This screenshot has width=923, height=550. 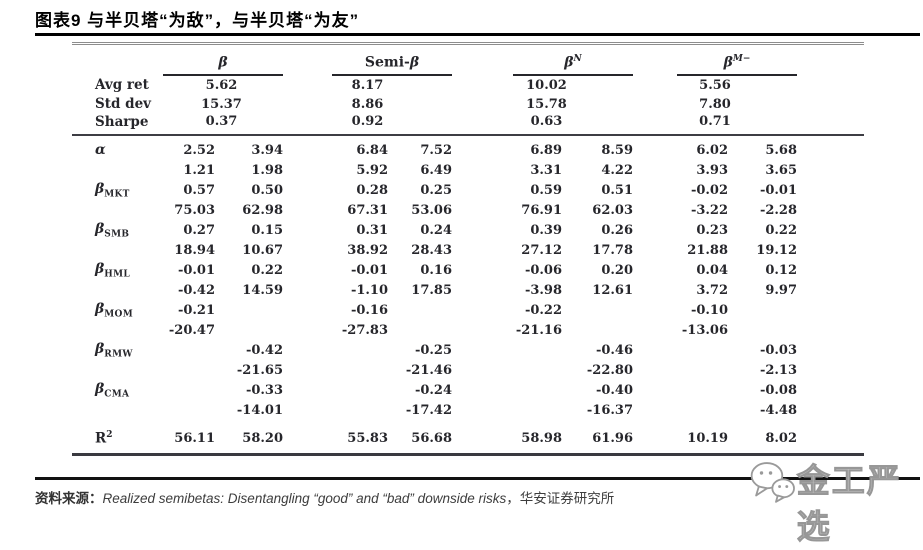 I want to click on coef-value: 0.28, so click(x=372, y=190).